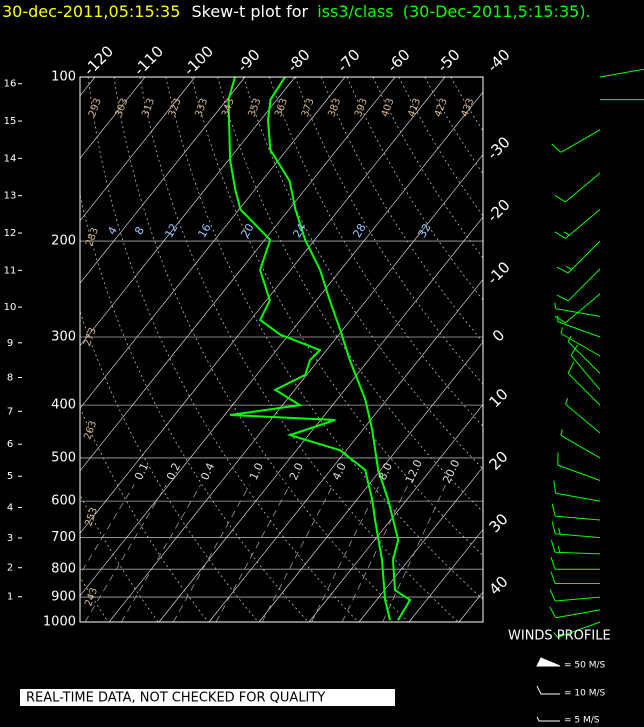  What do you see at coordinates (548, 719) in the screenshot?
I see `legend-half-barb` at bounding box center [548, 719].